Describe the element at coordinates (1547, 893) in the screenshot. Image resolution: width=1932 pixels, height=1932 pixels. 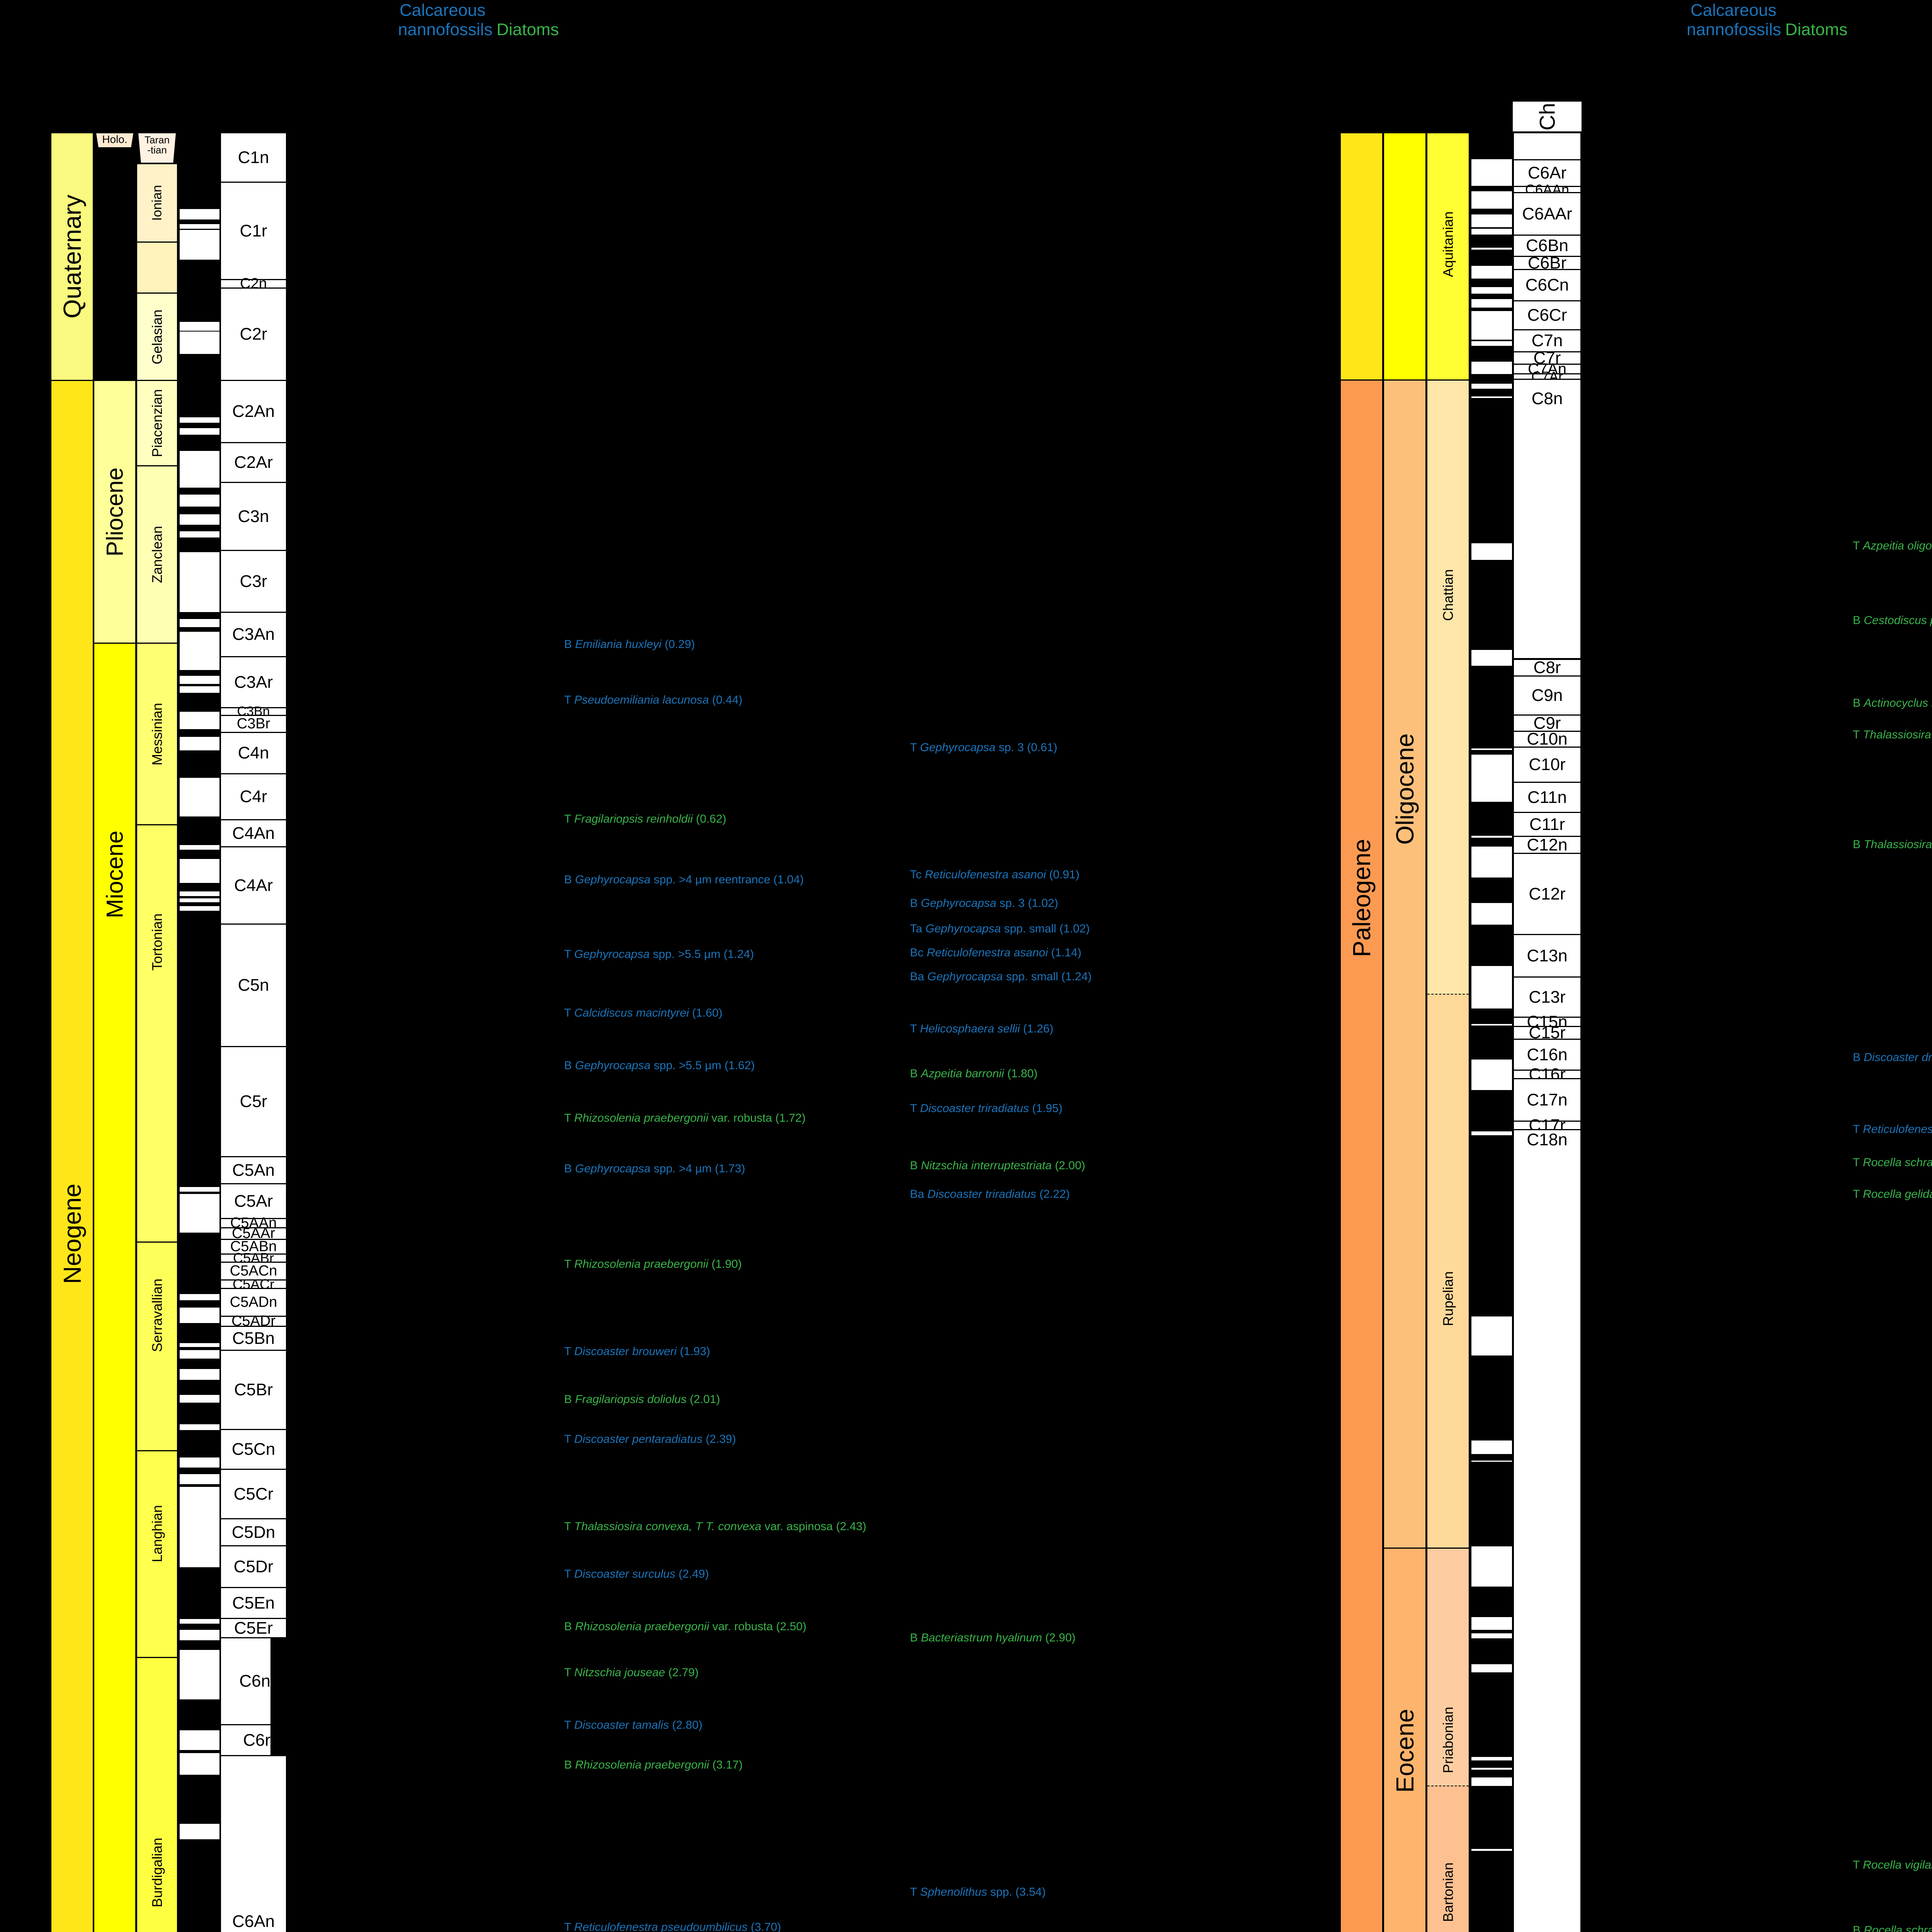
I see `chron-C12r: C12r` at that location.